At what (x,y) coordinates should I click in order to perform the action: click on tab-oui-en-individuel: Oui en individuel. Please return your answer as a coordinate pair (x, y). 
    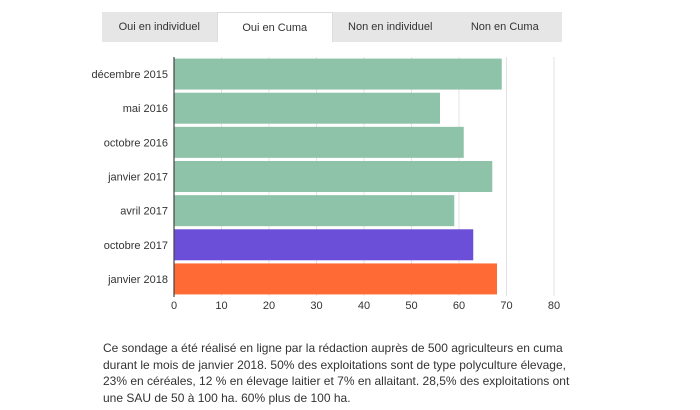
    Looking at the image, I should click on (159, 27).